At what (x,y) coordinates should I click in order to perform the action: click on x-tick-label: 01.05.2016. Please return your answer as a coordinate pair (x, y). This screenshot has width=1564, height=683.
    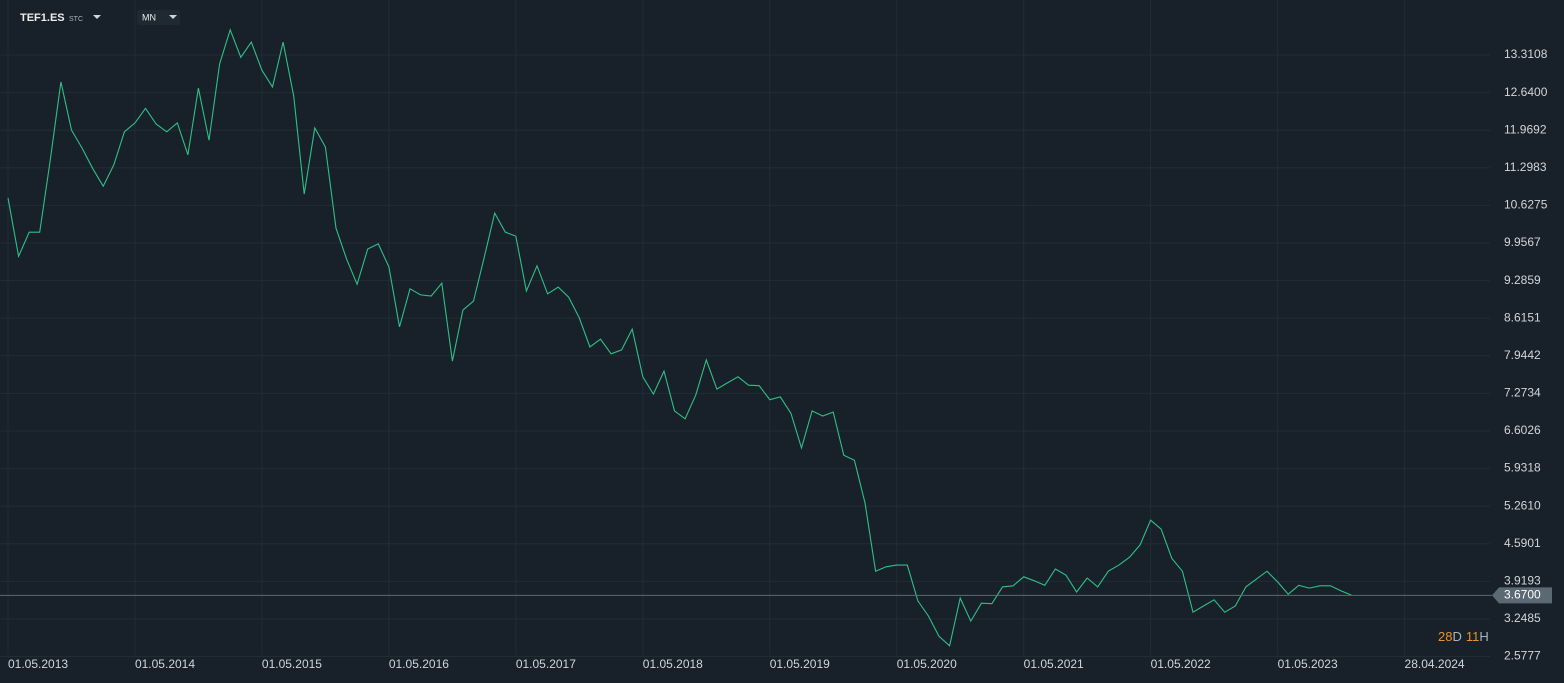
    Looking at the image, I should click on (419, 664).